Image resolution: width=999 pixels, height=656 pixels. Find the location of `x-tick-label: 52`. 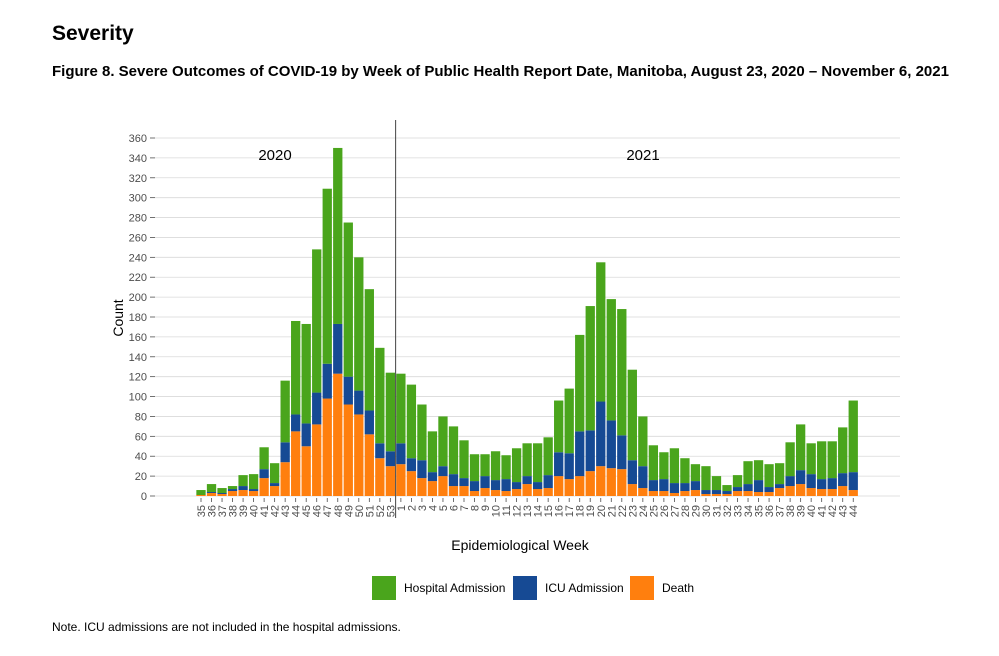

x-tick-label: 52 is located at coordinates (381, 511).